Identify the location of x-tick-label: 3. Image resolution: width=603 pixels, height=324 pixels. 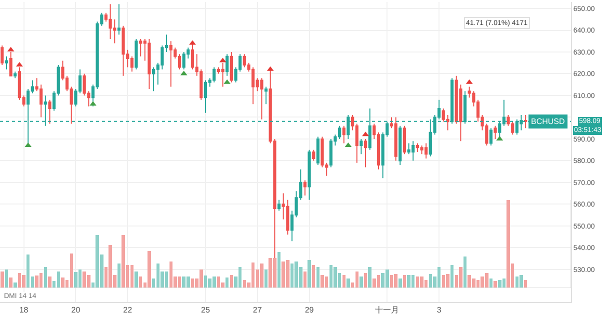
(439, 310).